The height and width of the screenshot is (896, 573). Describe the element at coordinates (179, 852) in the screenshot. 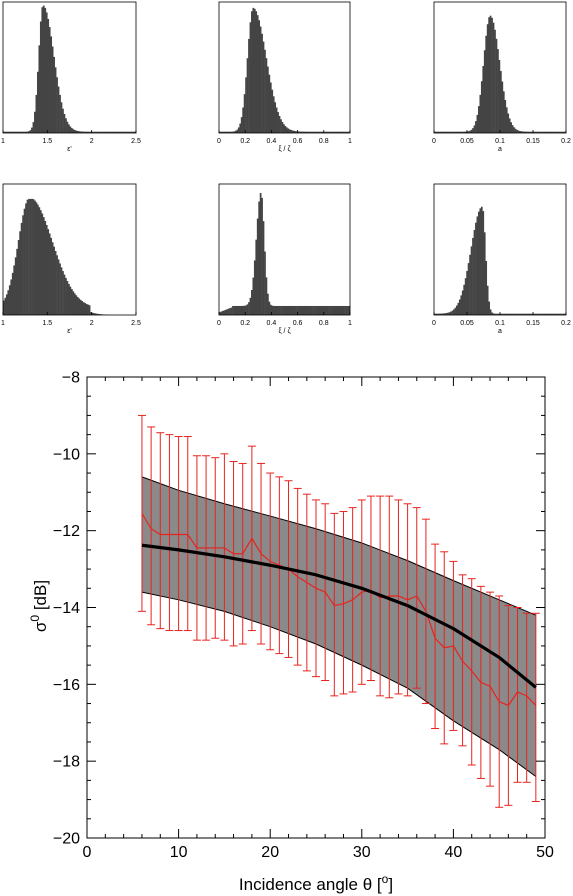

I see `x-tick-label: 10` at that location.